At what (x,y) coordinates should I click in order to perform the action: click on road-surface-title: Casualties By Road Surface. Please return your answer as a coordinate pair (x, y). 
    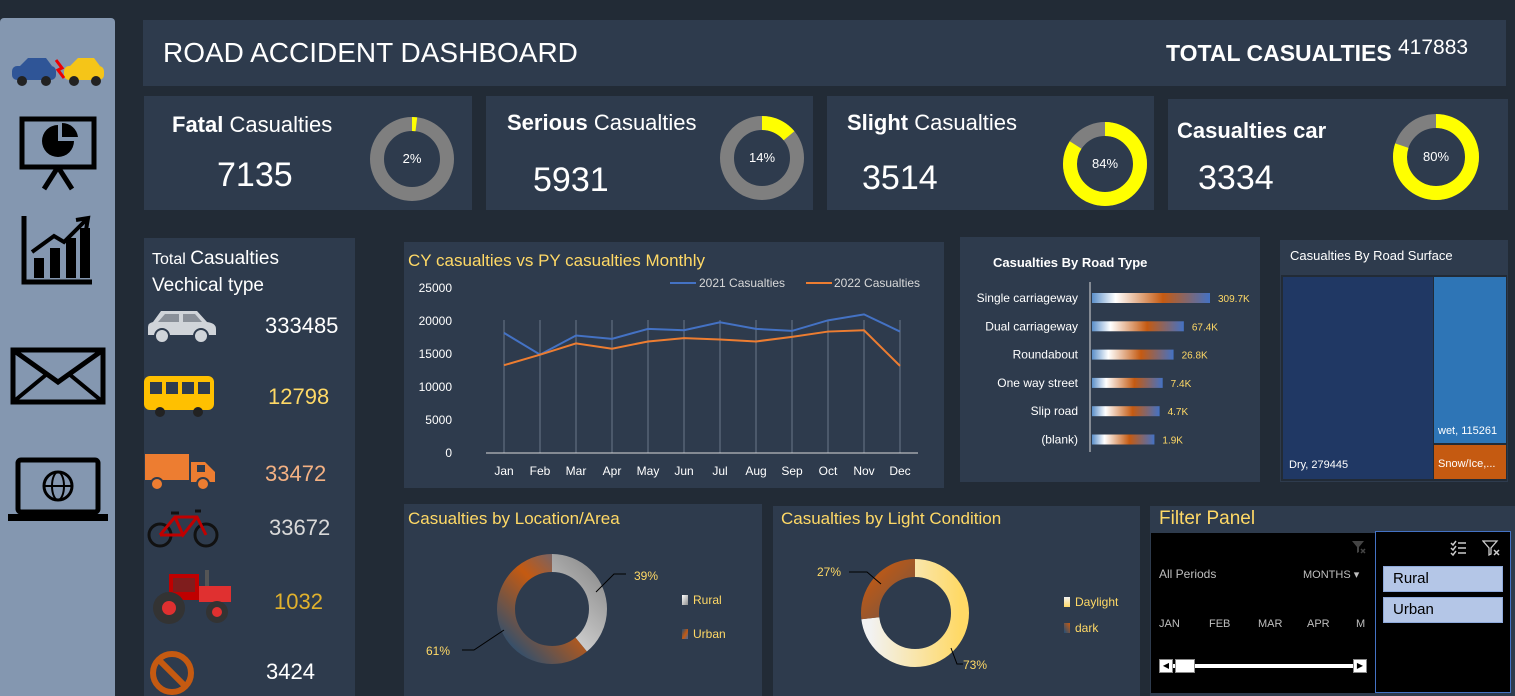
    Looking at the image, I should click on (1371, 255).